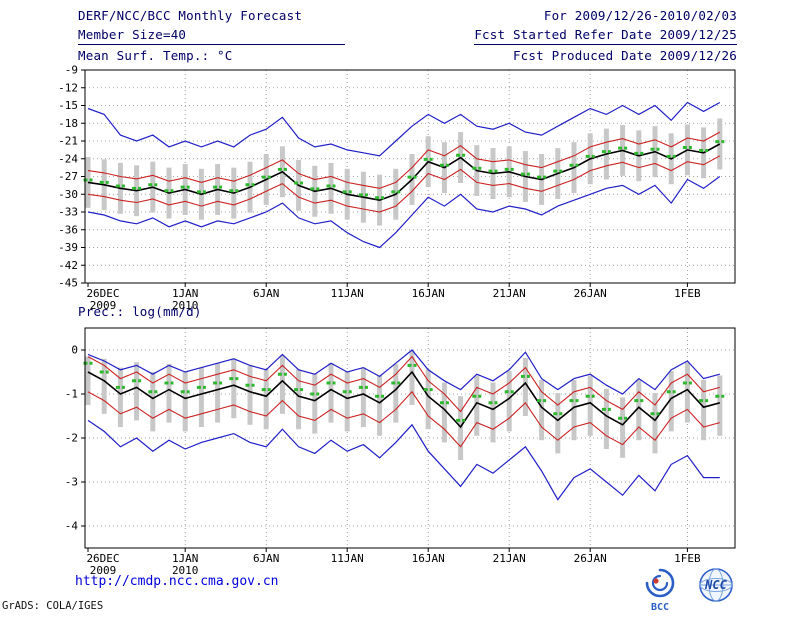 The height and width of the screenshot is (618, 800). Describe the element at coordinates (605, 36) in the screenshot. I see `refer-date-label: Fcst Started Refer Date 2009/12/25` at that location.